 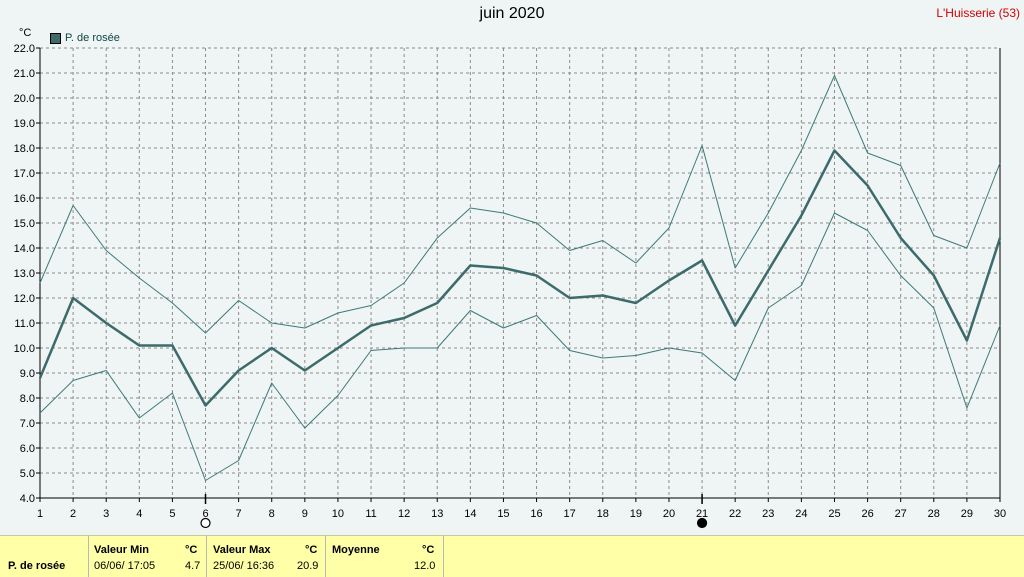 What do you see at coordinates (24, 74) in the screenshot?
I see `y-tick-label: 21.0` at bounding box center [24, 74].